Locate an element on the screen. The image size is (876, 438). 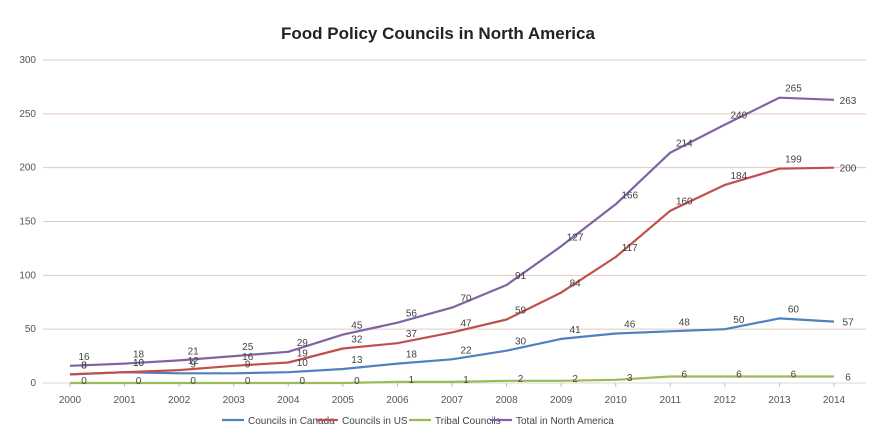
data-label-total-in-north-america: 29 is located at coordinates (303, 343).